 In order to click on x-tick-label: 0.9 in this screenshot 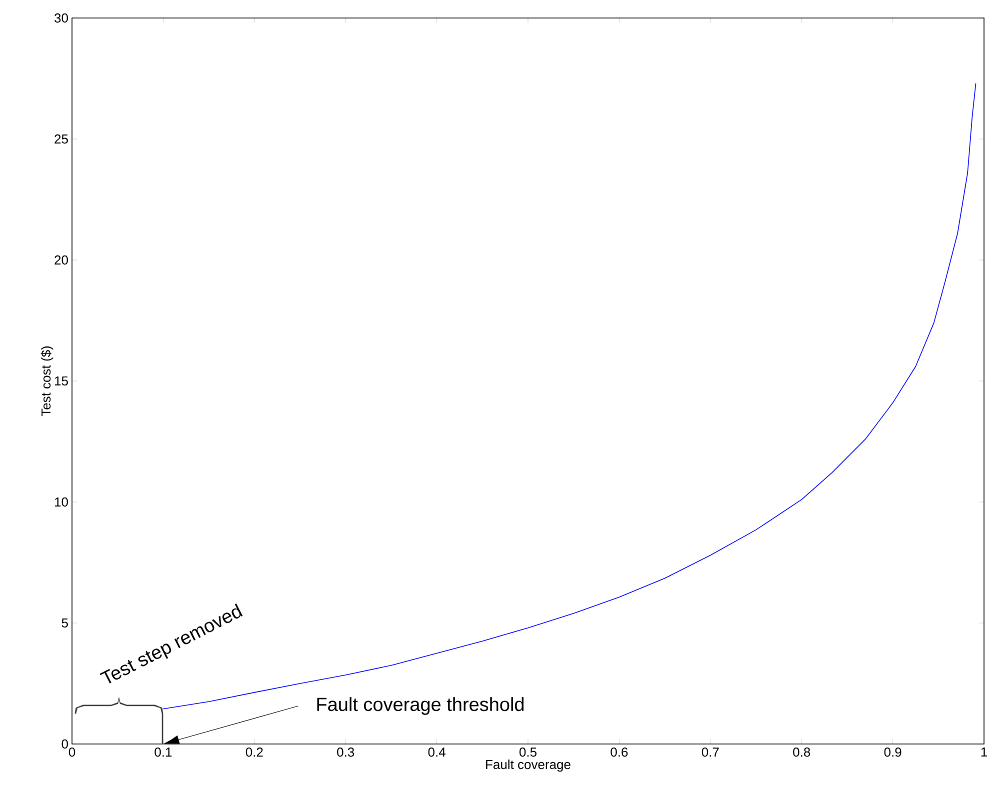, I will do `click(893, 752)`.